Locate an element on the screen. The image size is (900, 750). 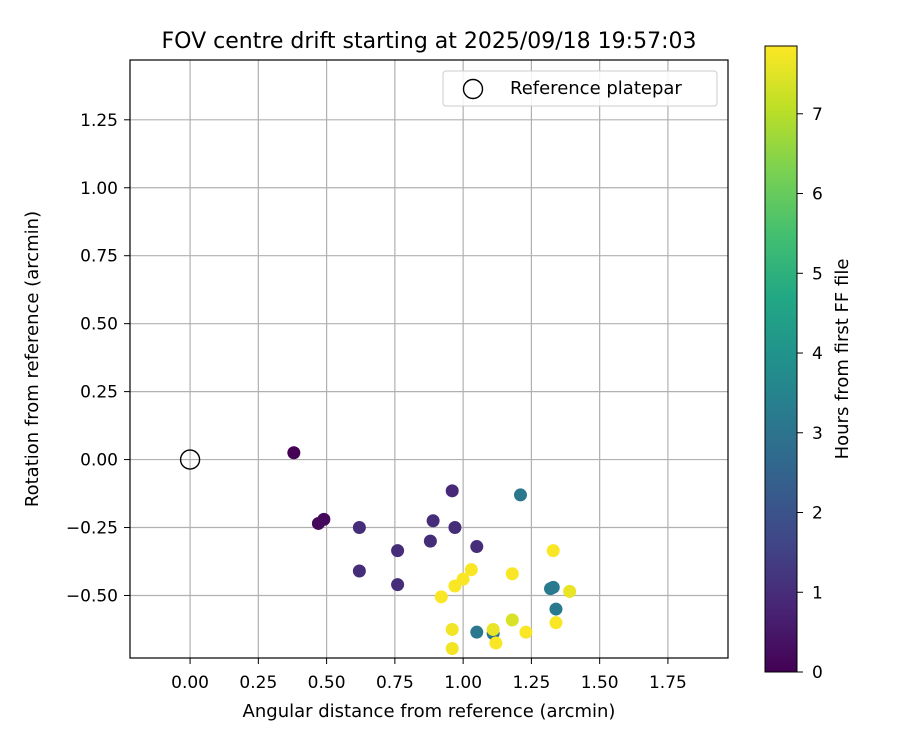
legend-reference-marker is located at coordinates (473, 89).